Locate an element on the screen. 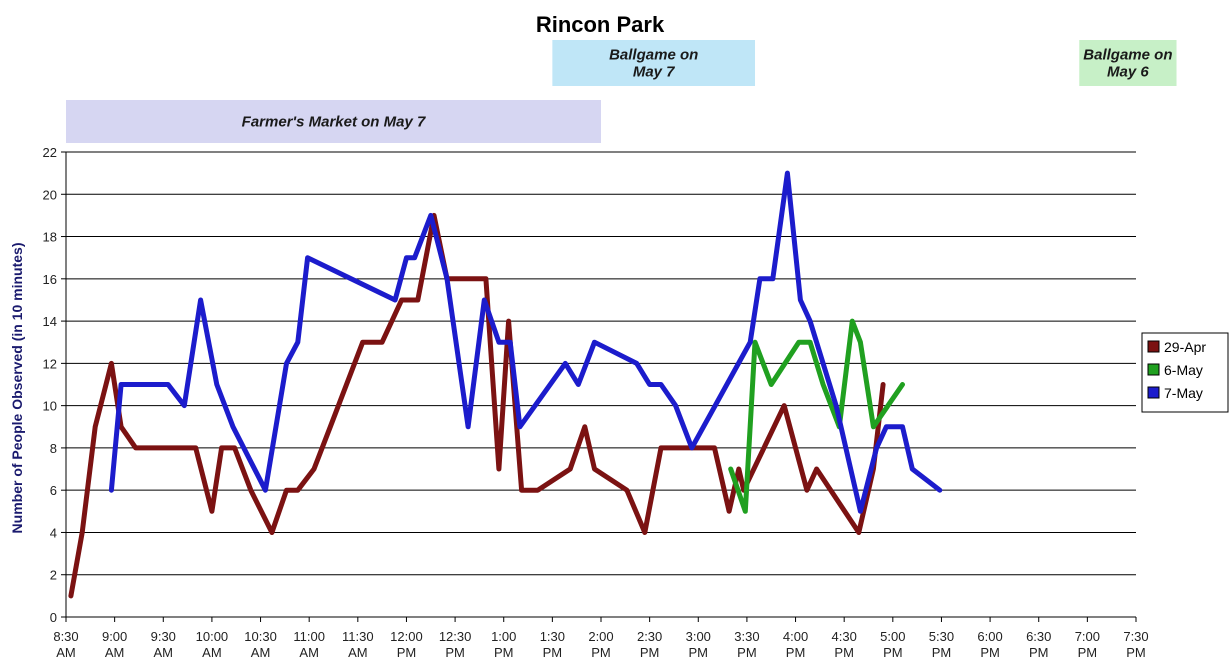 The width and height of the screenshot is (1231, 663). x-tick-label: 12:30 is located at coordinates (455, 636).